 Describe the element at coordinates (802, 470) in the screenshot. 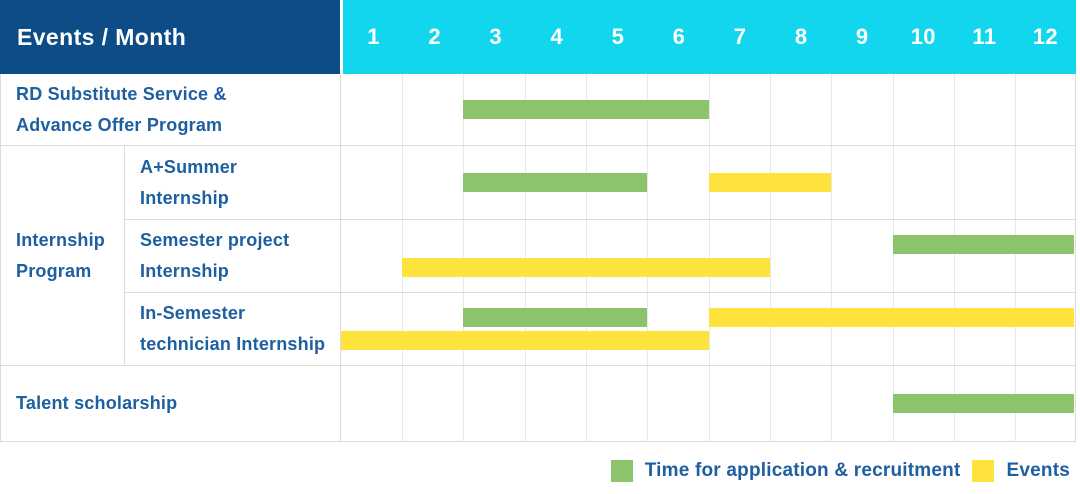

I see `legend-label-application-recruitment: Time for application & recruitment` at that location.